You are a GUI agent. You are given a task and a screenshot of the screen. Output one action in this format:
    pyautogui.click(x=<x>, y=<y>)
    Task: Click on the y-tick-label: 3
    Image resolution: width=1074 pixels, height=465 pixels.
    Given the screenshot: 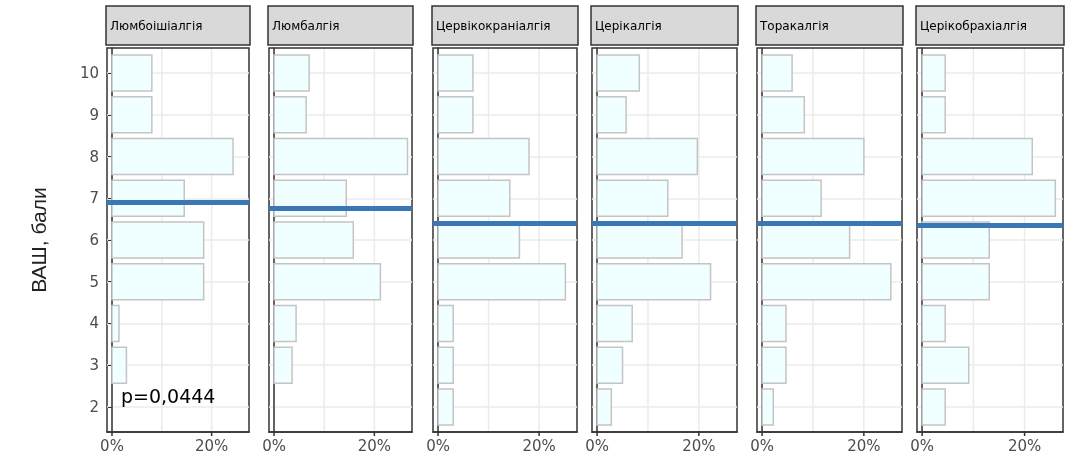 What is the action you would take?
    pyautogui.click(x=94, y=365)
    